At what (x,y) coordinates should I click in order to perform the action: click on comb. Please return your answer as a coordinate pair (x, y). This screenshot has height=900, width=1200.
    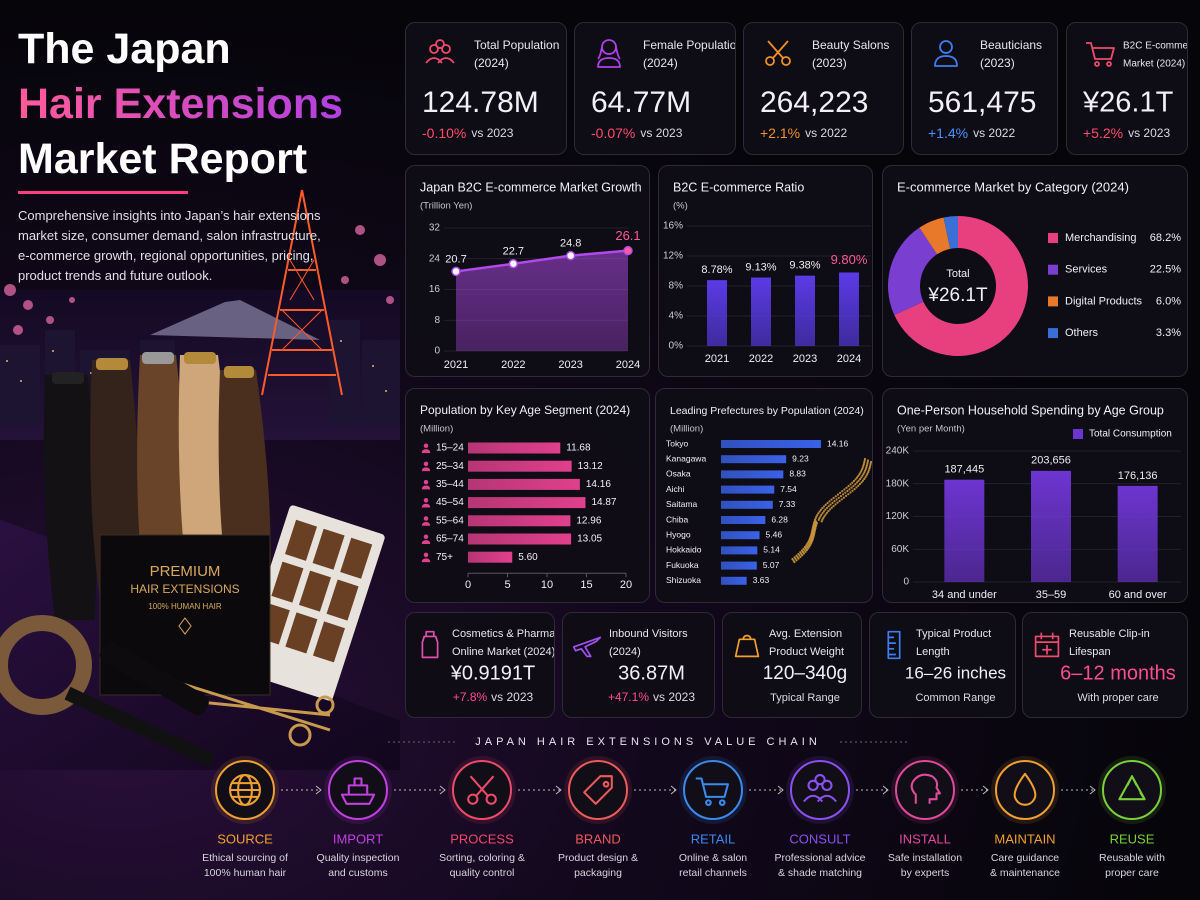
    Looking at the image, I should click on (140, 727).